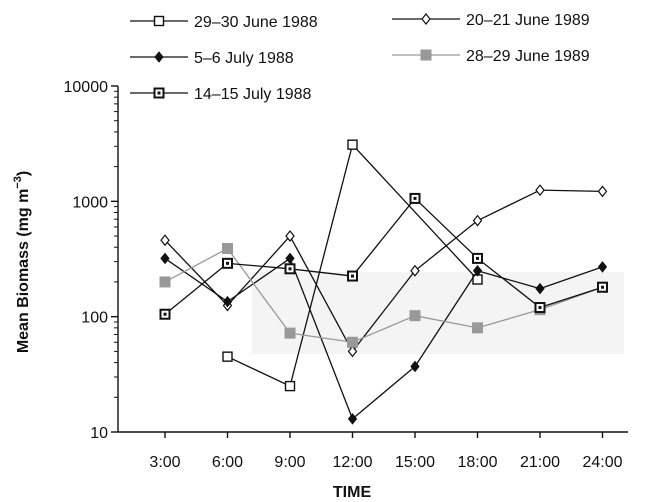  I want to click on x-tick-label: 12:00, so click(352, 462).